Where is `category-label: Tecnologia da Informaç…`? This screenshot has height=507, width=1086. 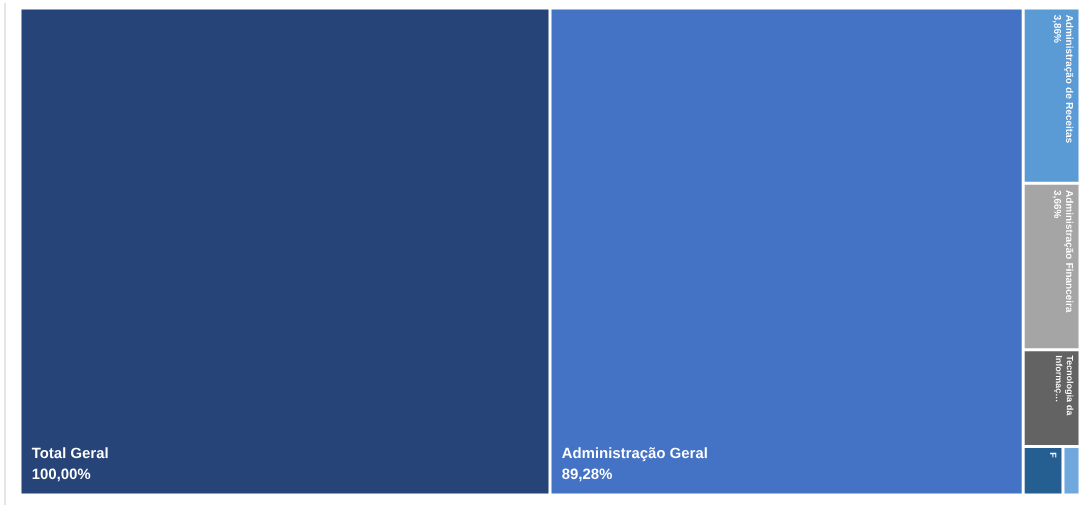 category-label: Tecnologia da Informaç… is located at coordinates (1064, 385).